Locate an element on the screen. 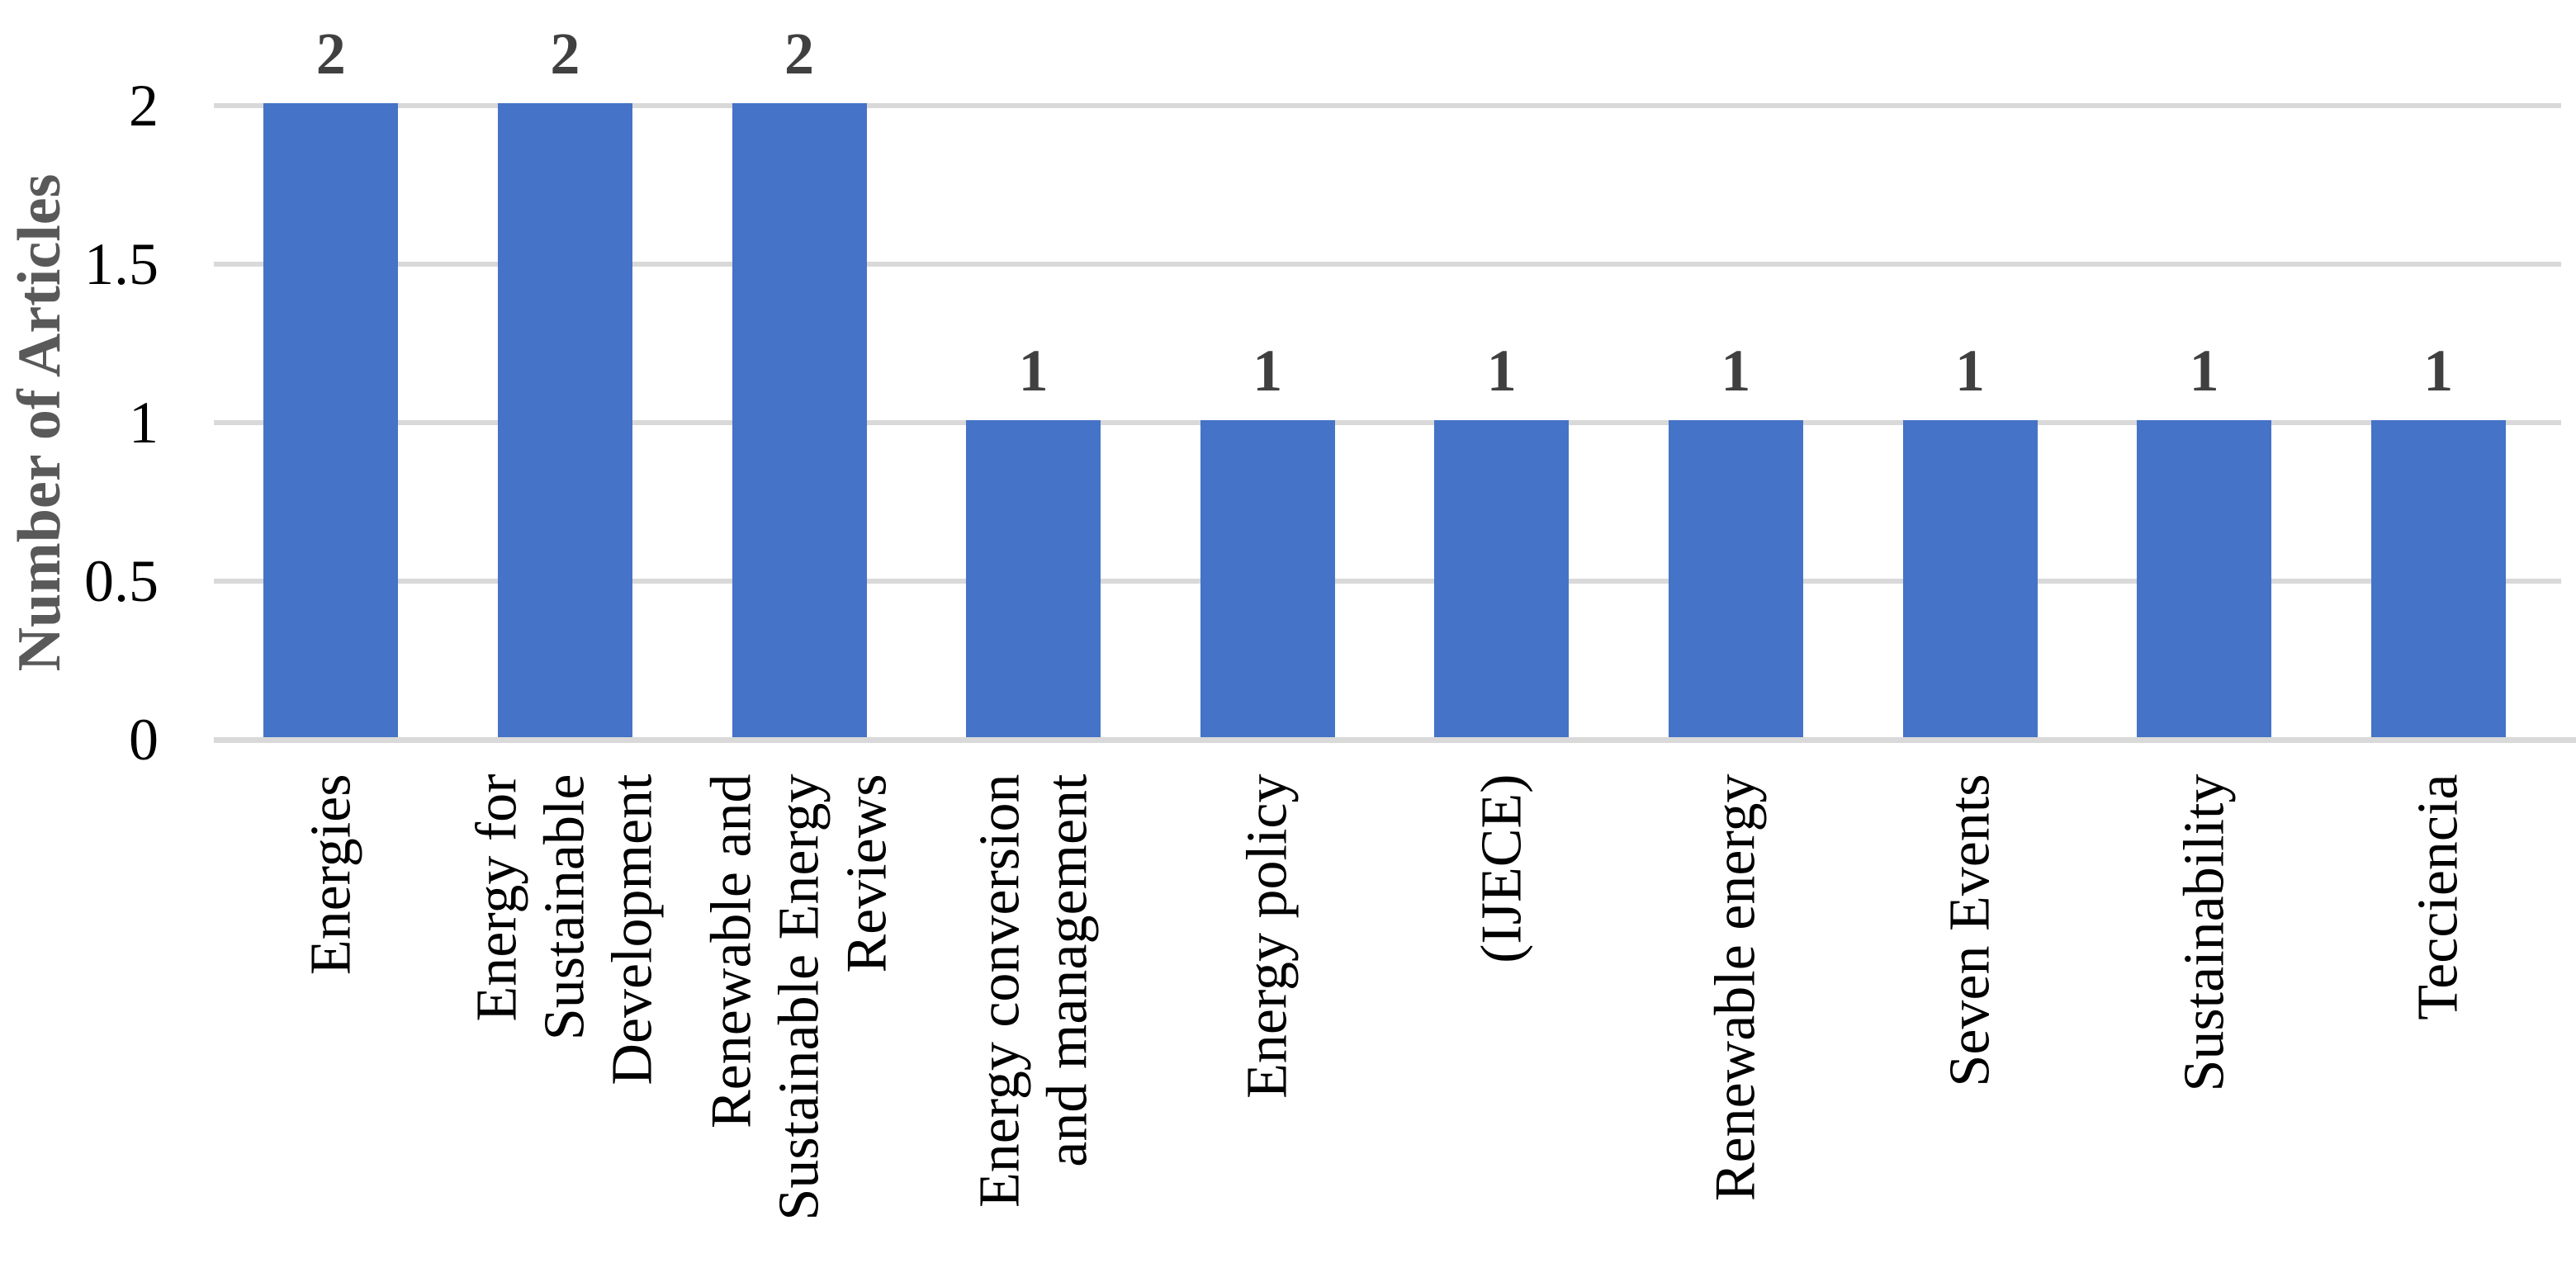  x-category-label-line: Tecciencia is located at coordinates (2438, 896).